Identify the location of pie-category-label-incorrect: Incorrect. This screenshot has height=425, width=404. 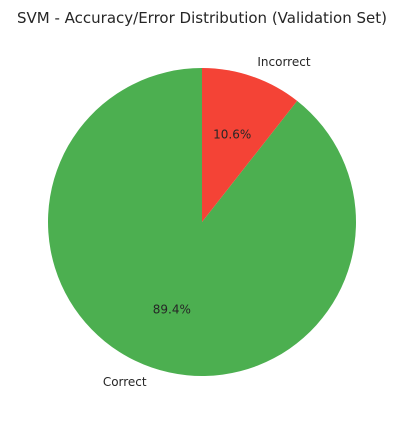
(283, 62).